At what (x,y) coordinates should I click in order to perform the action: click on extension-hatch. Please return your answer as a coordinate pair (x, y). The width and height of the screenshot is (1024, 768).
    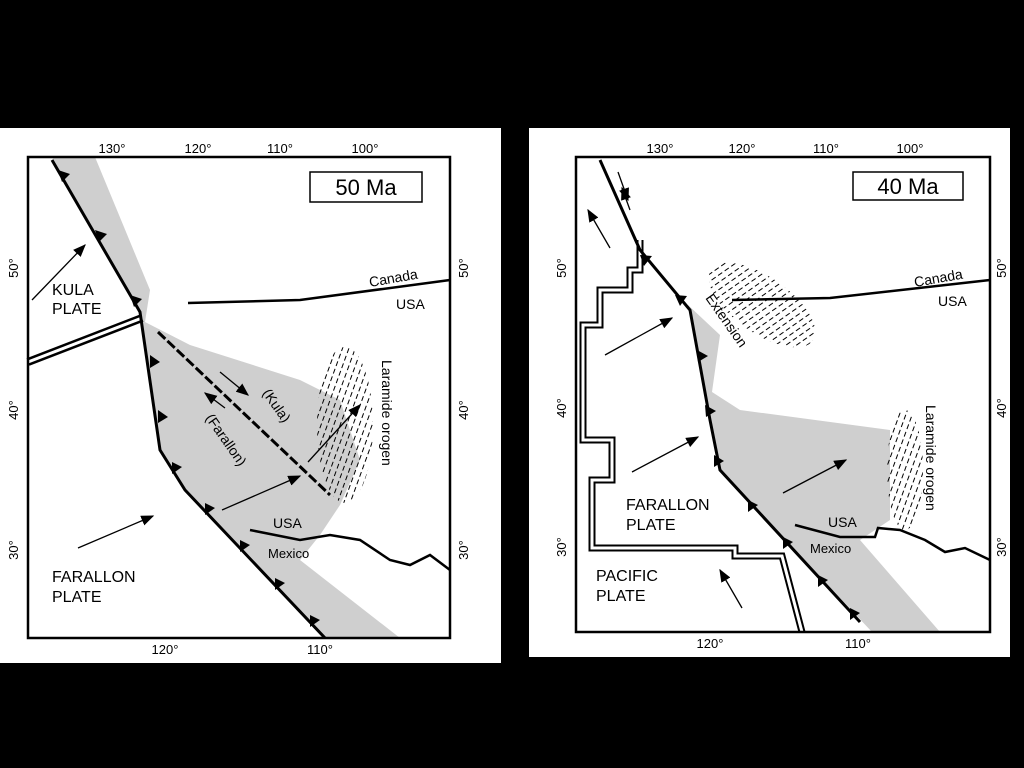
    Looking at the image, I should click on (762, 305).